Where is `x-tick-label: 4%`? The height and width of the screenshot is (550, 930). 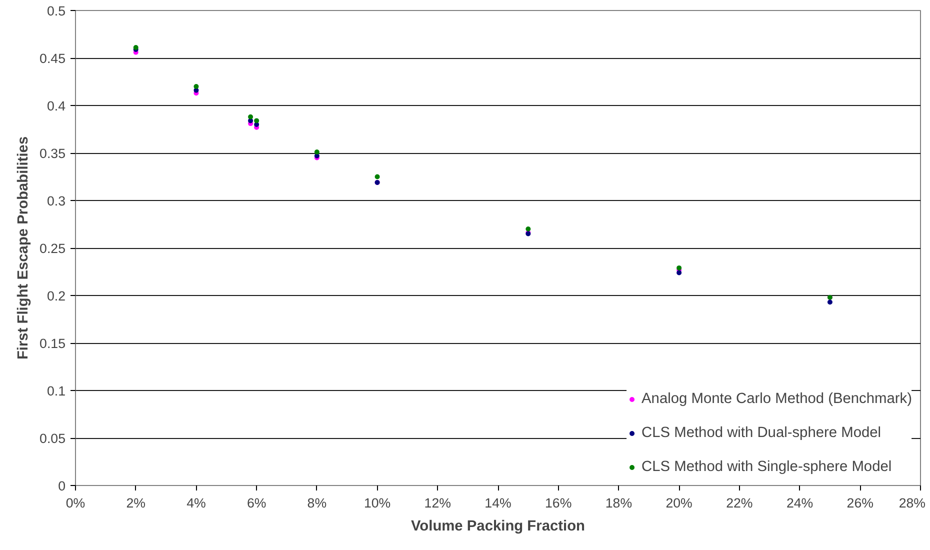 x-tick-label: 4% is located at coordinates (196, 503).